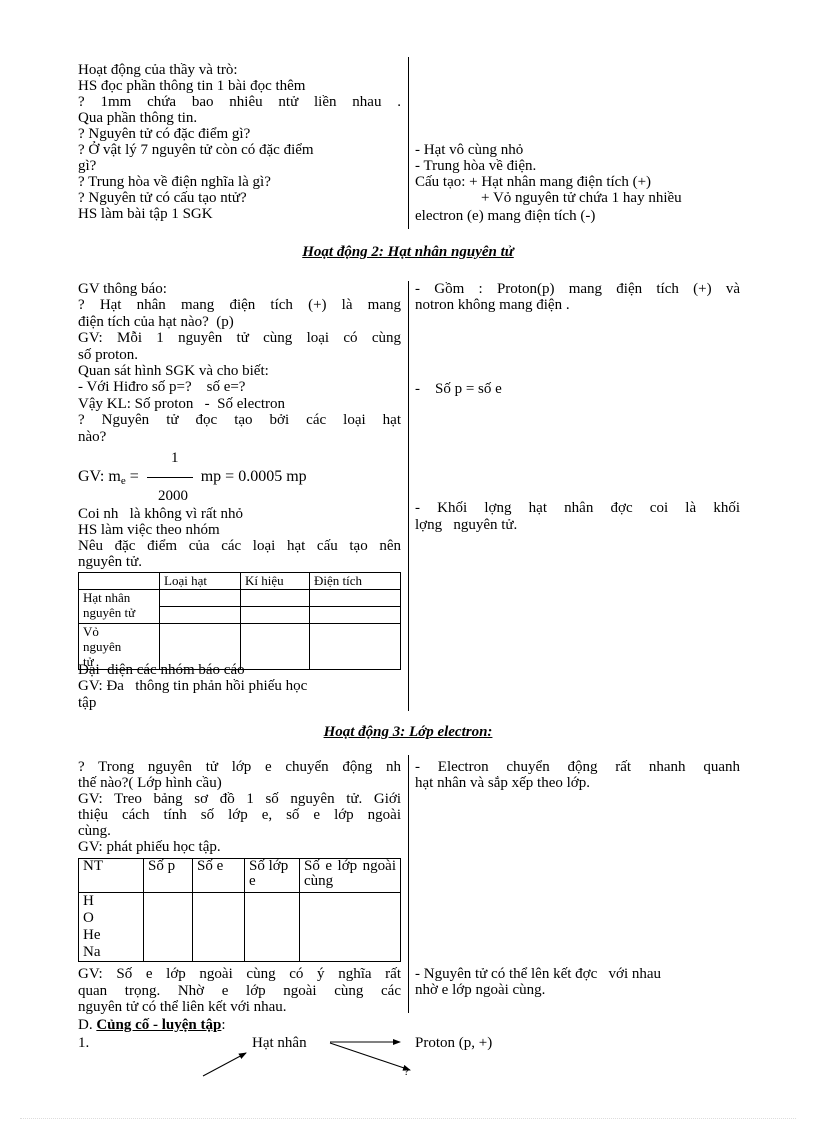 The height and width of the screenshot is (1123, 816). Describe the element at coordinates (138, 118) in the screenshot. I see `activity-line: Qua phần thông tin.` at that location.